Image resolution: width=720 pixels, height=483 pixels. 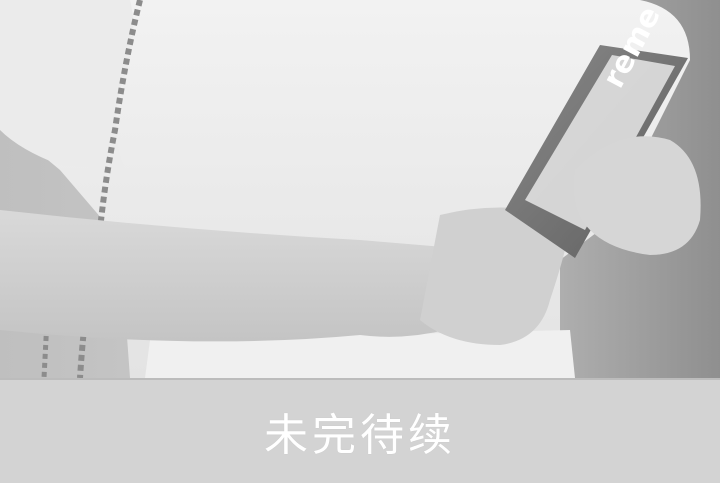 What do you see at coordinates (360, 435) in the screenshot?
I see `caption-text: 未完待续` at bounding box center [360, 435].